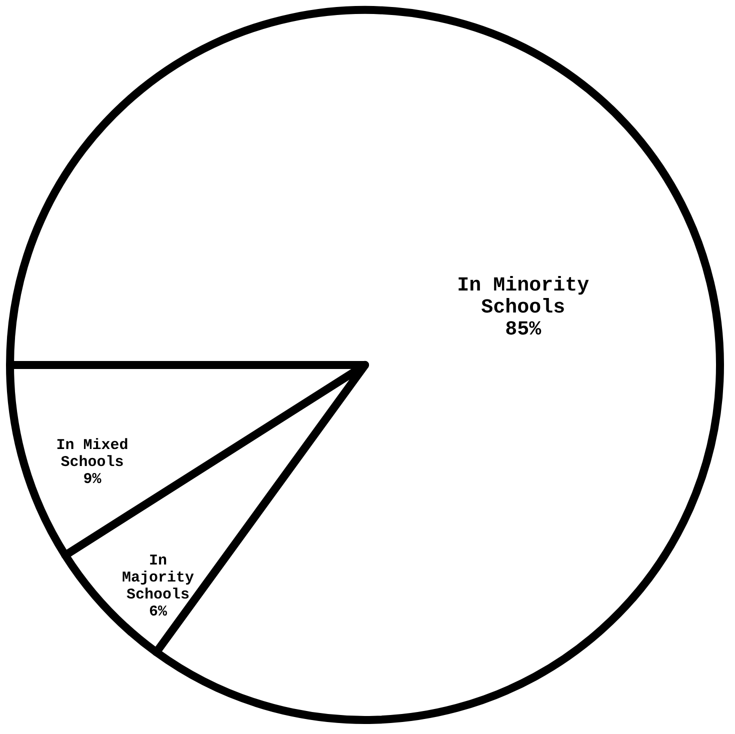 The image size is (735, 734). Describe the element at coordinates (92, 479) in the screenshot. I see `data-label: 9%` at that location.